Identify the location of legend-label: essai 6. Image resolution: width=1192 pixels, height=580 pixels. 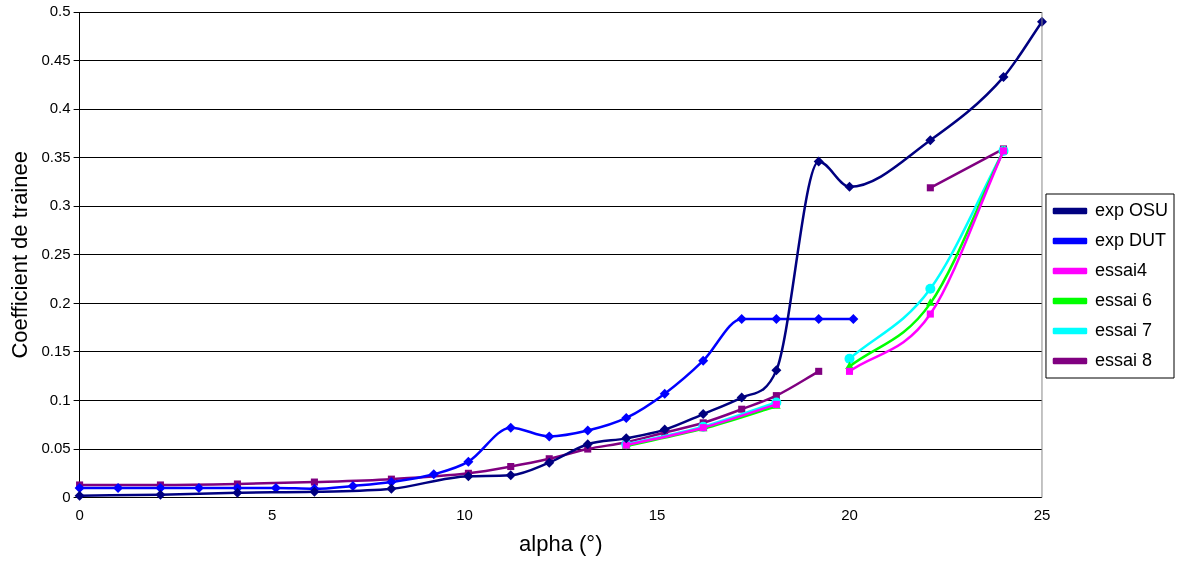
(1123, 299).